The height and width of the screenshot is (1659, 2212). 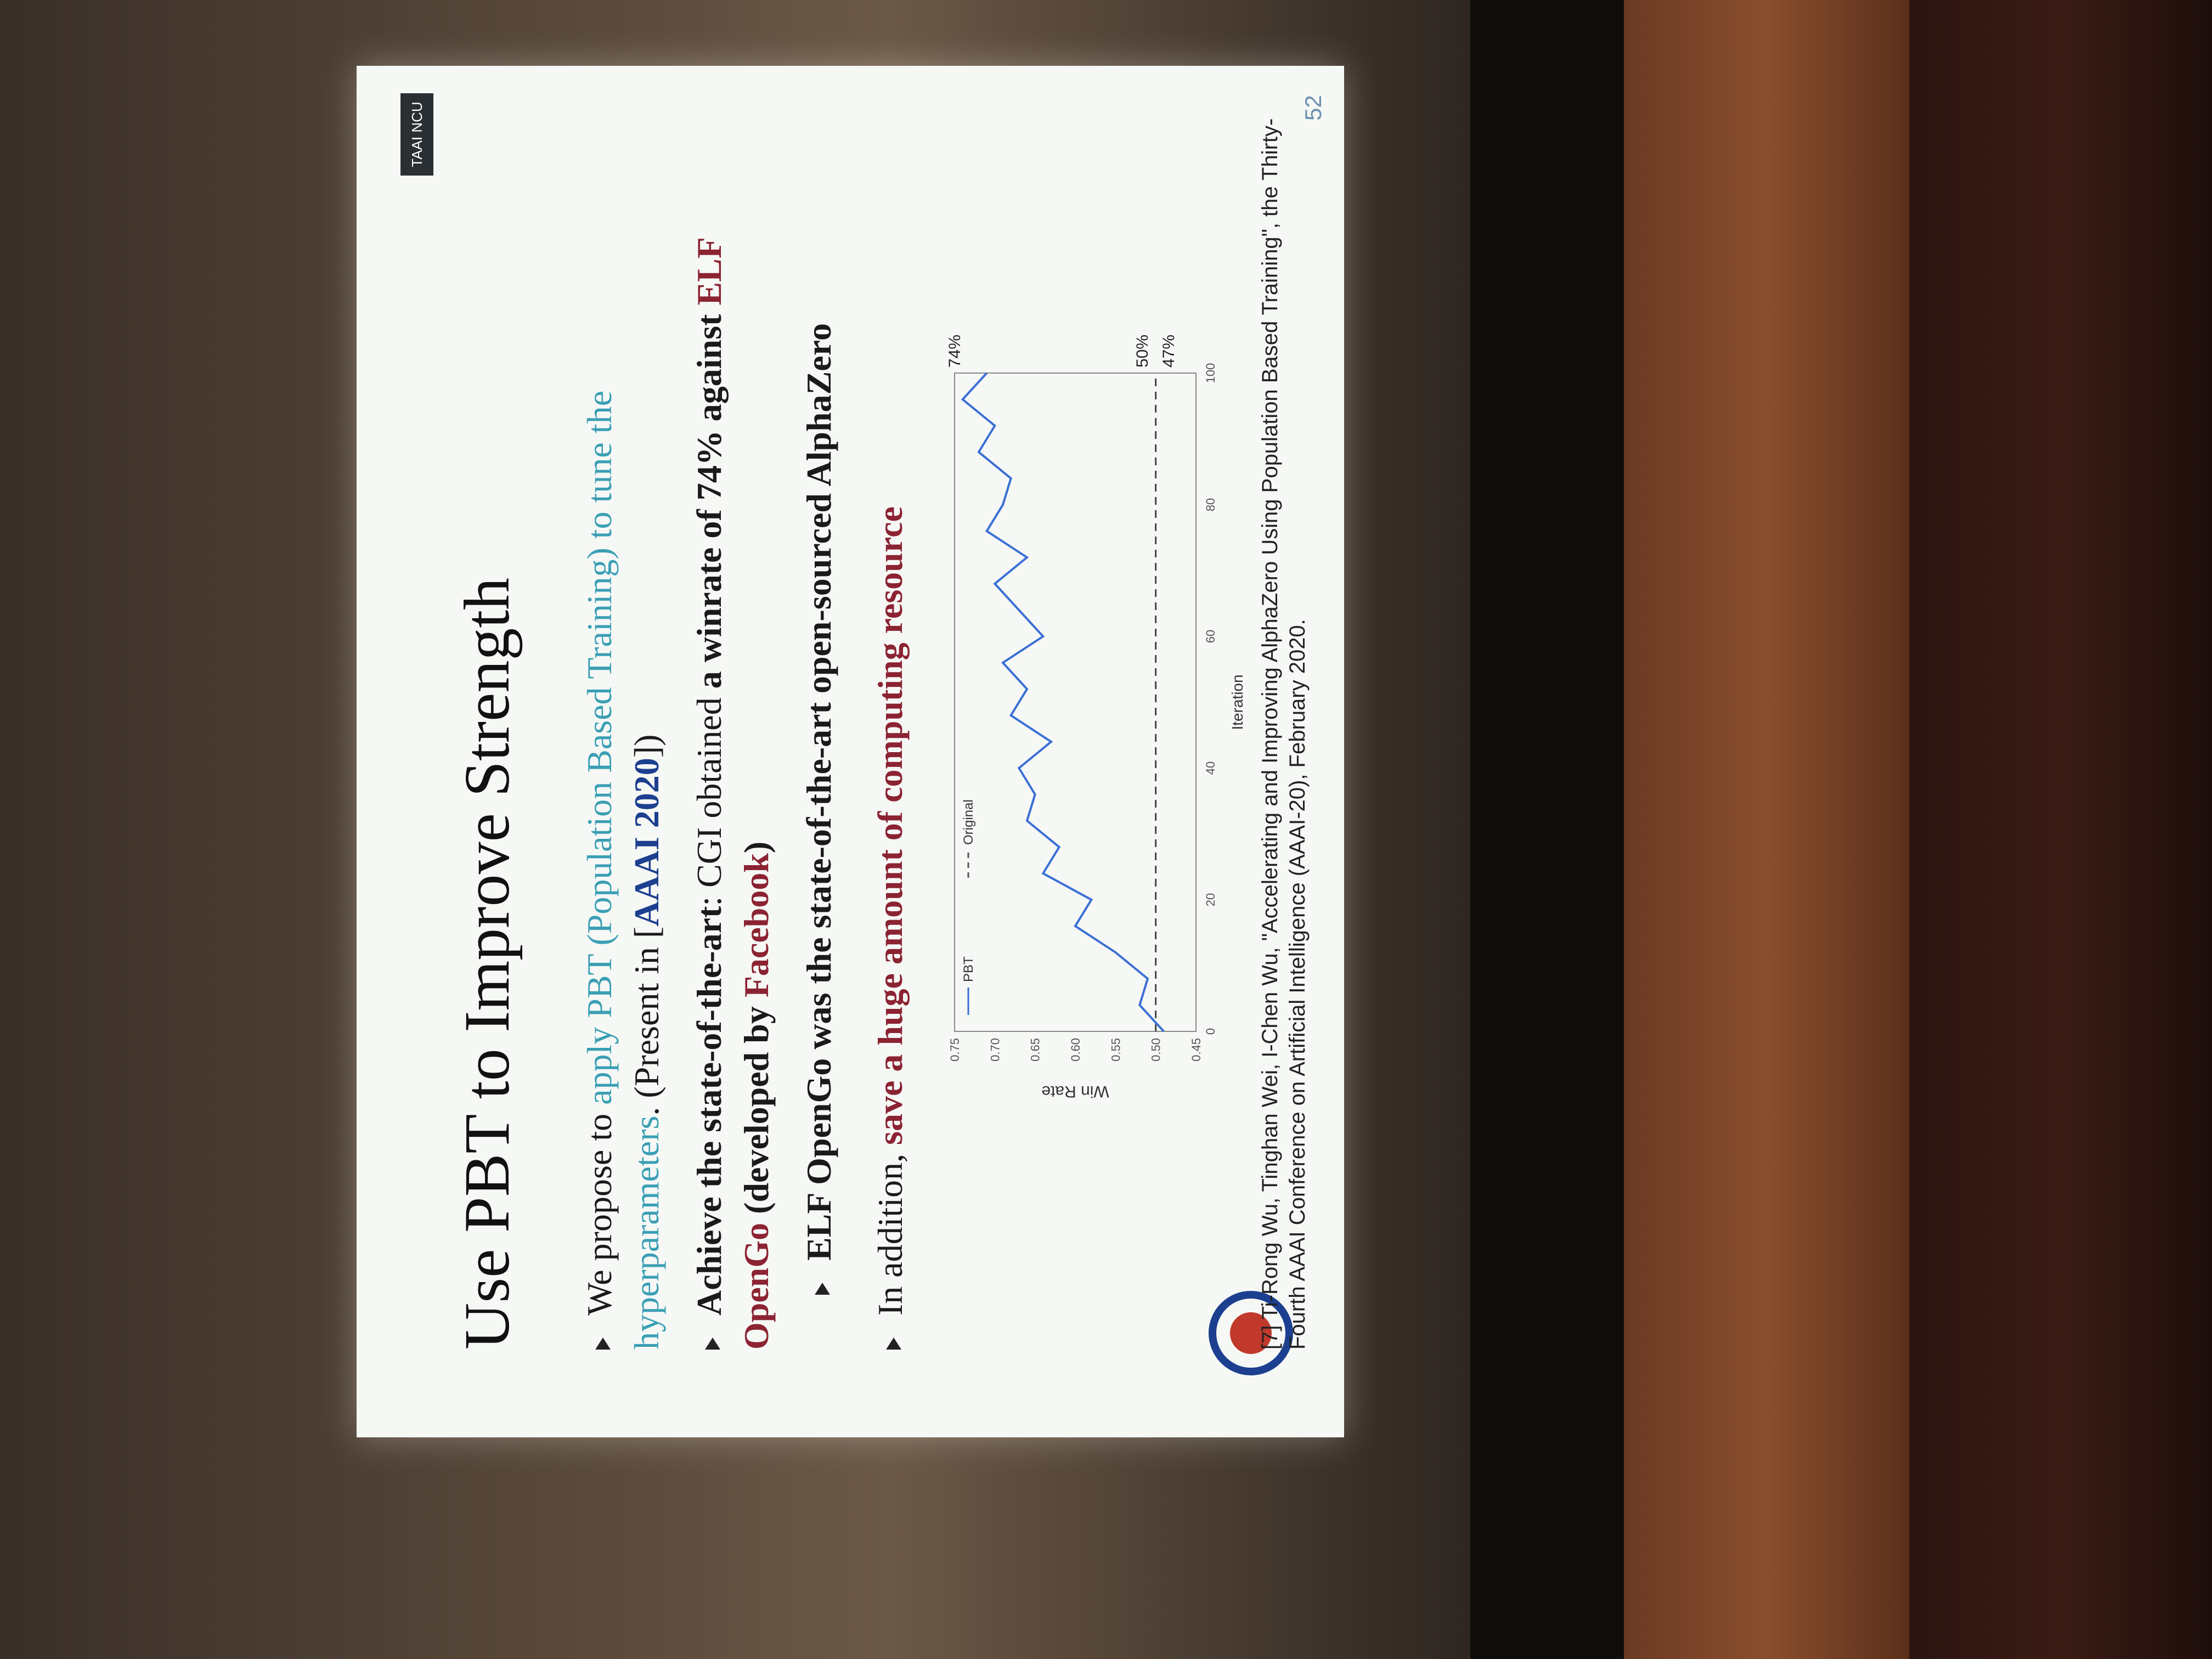 What do you see at coordinates (1156, 1050) in the screenshot?
I see `y-tick-label: 0.50` at bounding box center [1156, 1050].